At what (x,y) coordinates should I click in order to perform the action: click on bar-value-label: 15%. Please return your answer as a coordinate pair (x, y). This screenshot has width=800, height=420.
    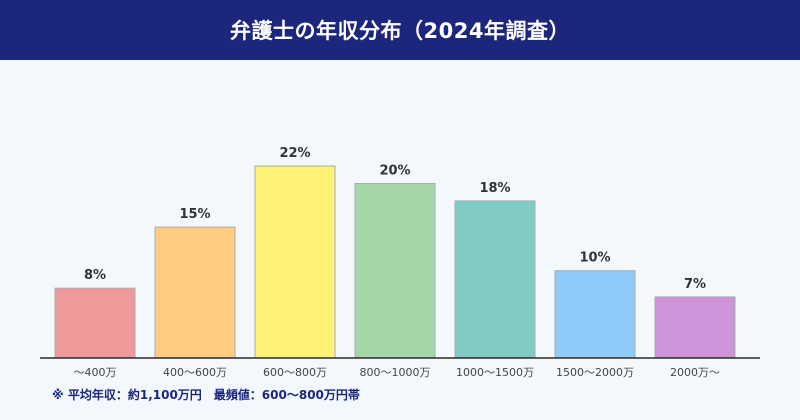
    Looking at the image, I should click on (194, 214).